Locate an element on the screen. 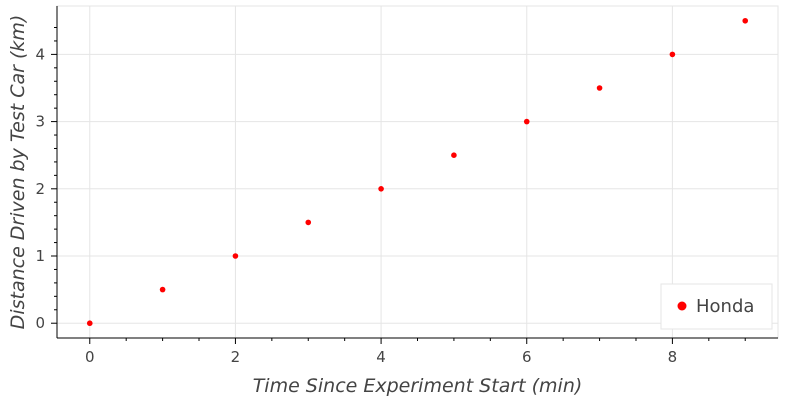 The width and height of the screenshot is (810, 405). y-tick-label: 4 is located at coordinates (40, 54).